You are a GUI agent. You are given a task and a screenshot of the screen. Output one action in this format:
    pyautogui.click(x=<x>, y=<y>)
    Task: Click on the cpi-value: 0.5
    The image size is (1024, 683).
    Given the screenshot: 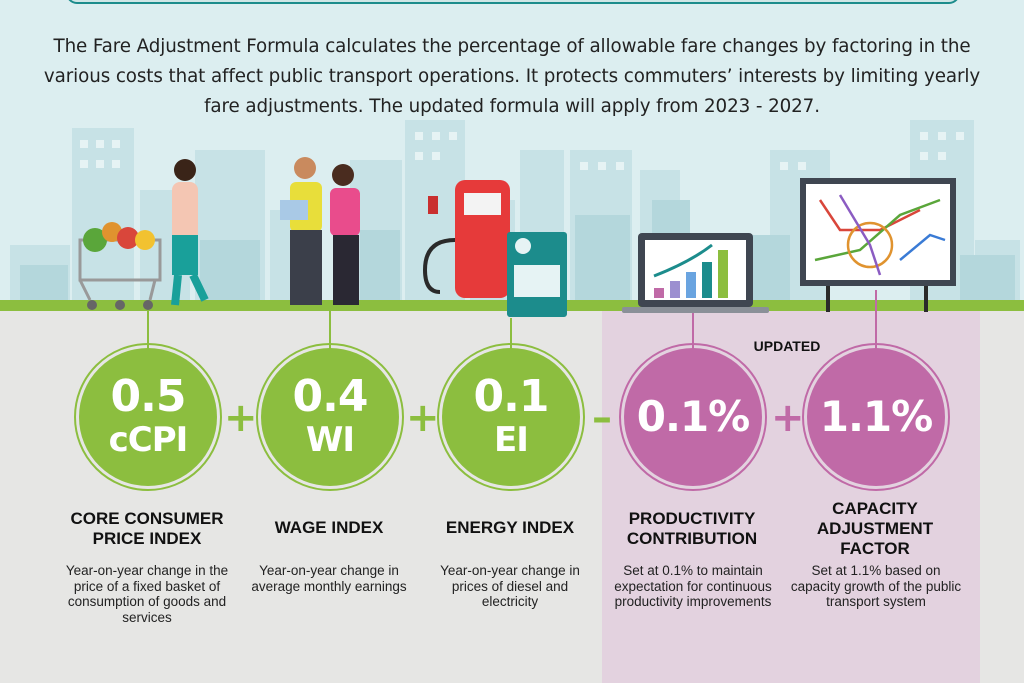 What is the action you would take?
    pyautogui.click(x=148, y=396)
    